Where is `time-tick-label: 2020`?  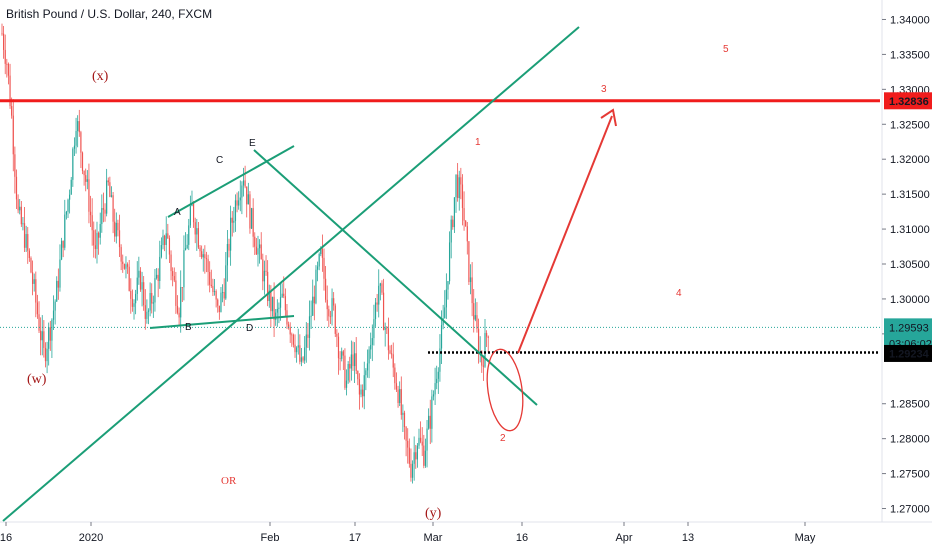 time-tick-label: 2020 is located at coordinates (91, 538).